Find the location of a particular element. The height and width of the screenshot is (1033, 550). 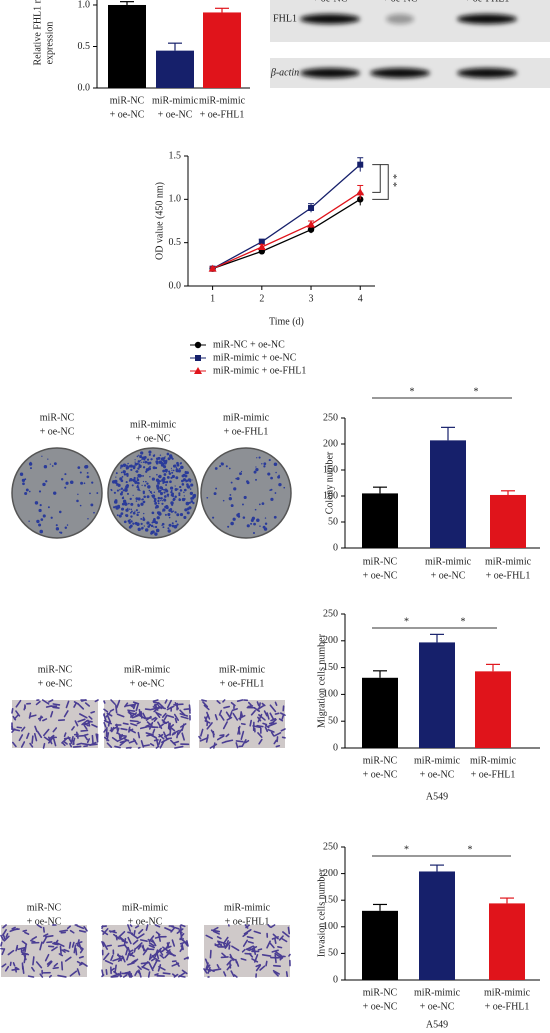

micrograph is located at coordinates (44, 951).